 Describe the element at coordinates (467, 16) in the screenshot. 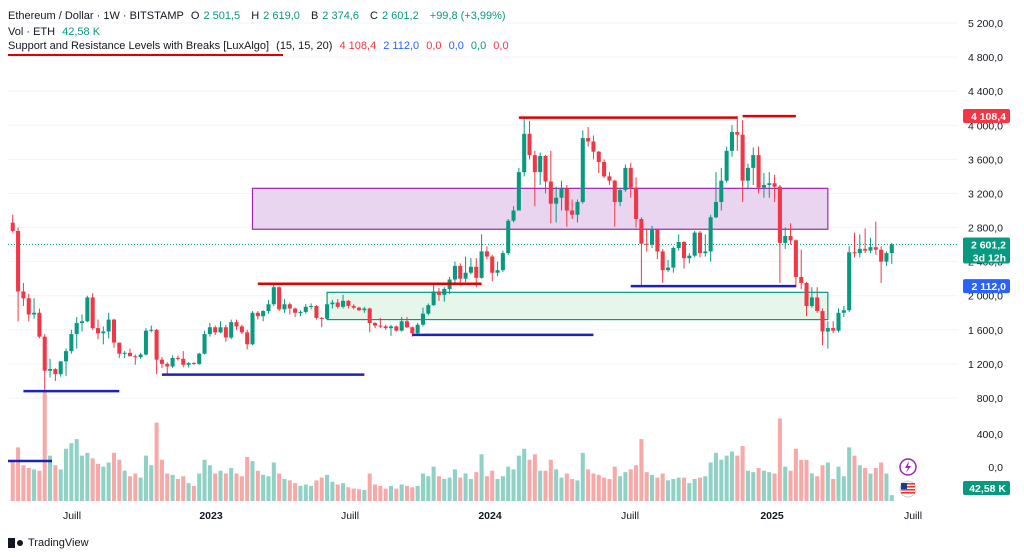

I see `price-change: +99,8 (+3,99%)` at that location.